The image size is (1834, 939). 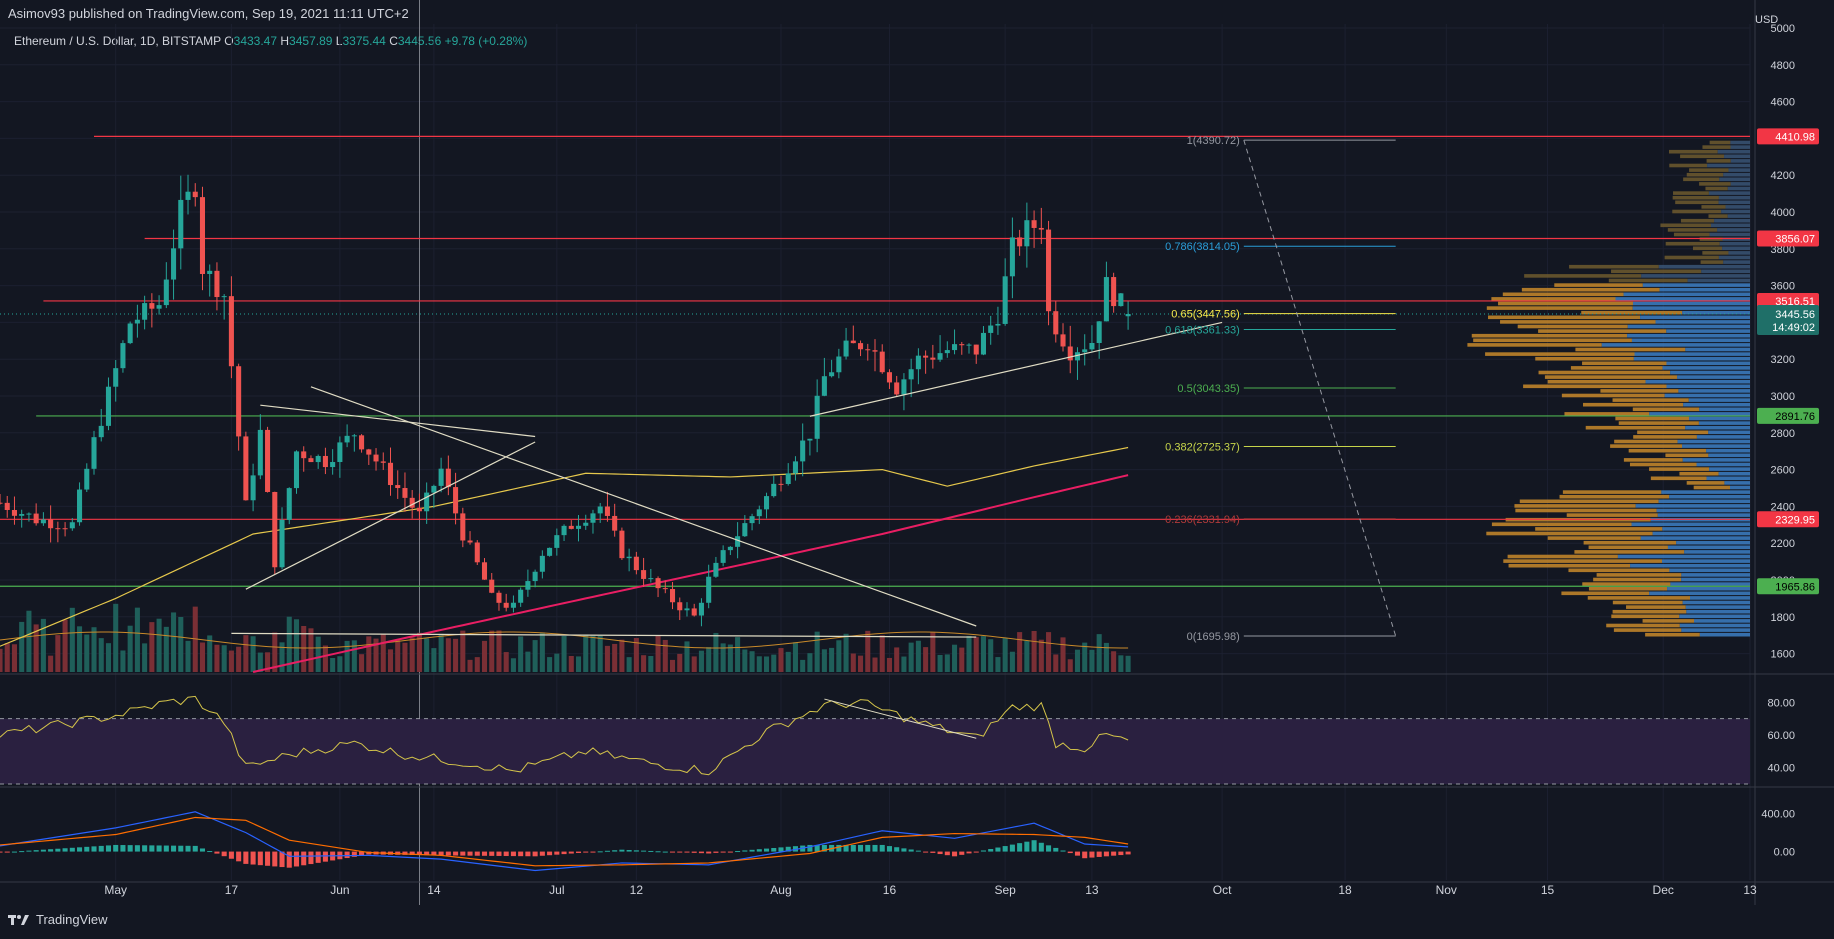 I want to click on footer: TradingView, so click(x=58, y=919).